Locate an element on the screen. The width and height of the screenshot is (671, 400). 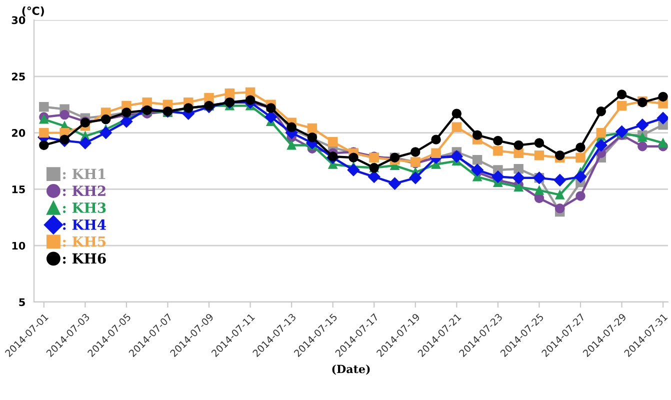
y-tick-label: 25 is located at coordinates (18, 76).